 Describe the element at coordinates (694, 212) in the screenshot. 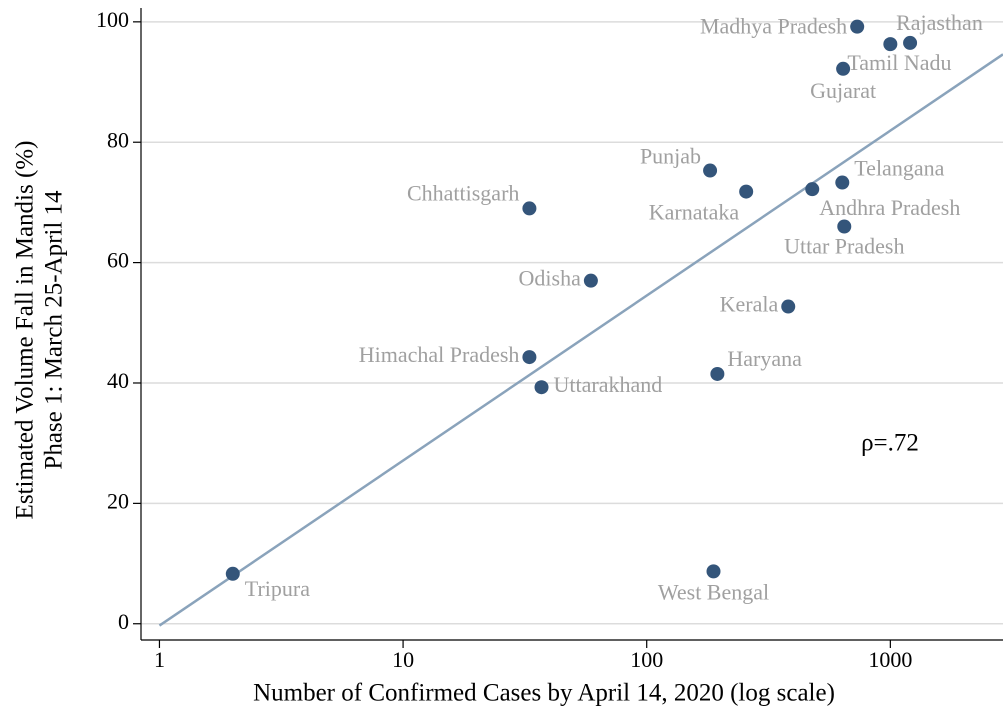

I see `point-label: Karnataka` at that location.